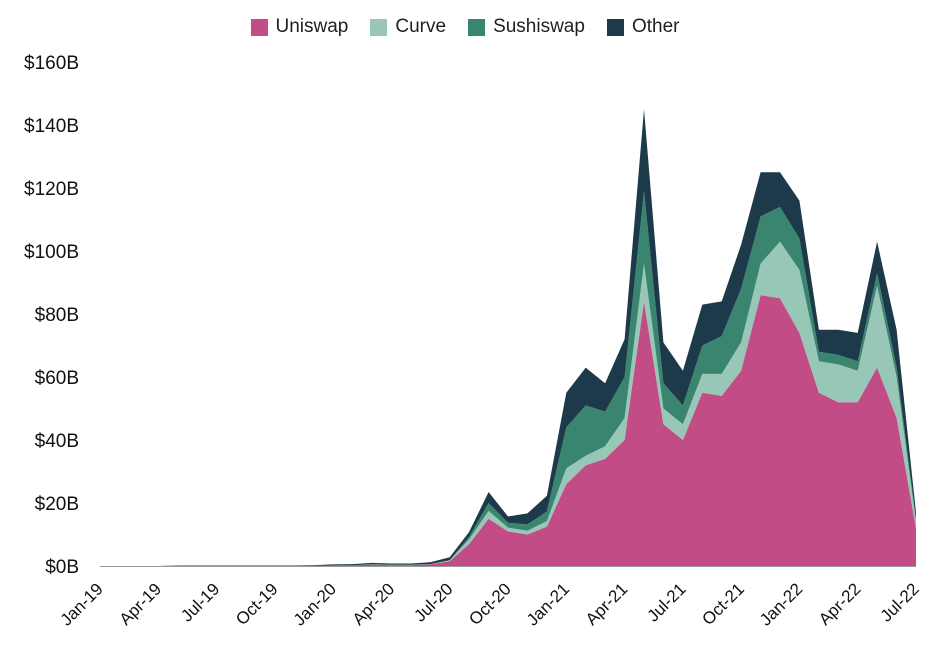 This screenshot has height=656, width=930. I want to click on x-tick-label: Jul-20, so click(433, 602).